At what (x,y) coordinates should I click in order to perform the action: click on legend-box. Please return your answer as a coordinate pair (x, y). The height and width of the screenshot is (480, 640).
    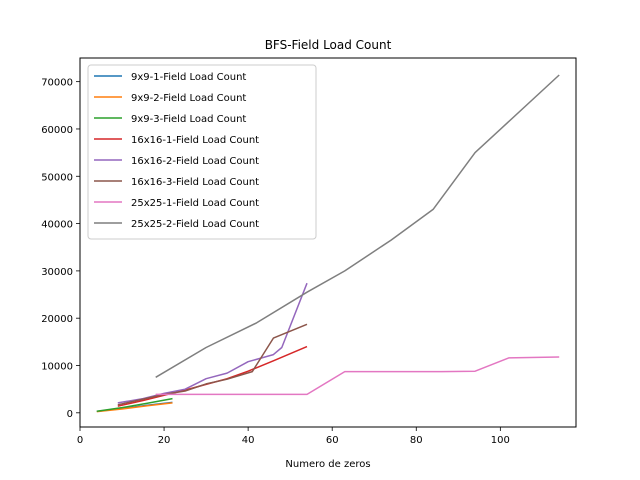
    Looking at the image, I should click on (202, 152).